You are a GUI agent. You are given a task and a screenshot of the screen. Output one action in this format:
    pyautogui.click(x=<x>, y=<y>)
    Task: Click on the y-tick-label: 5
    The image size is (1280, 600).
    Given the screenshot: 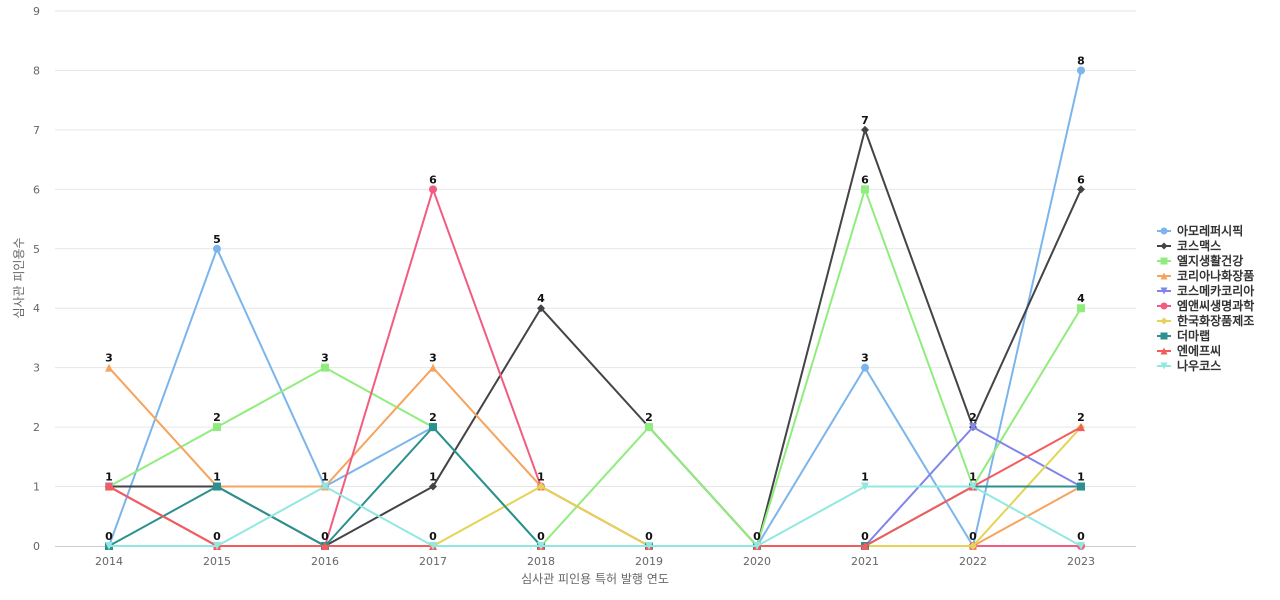 What is the action you would take?
    pyautogui.click(x=36, y=249)
    